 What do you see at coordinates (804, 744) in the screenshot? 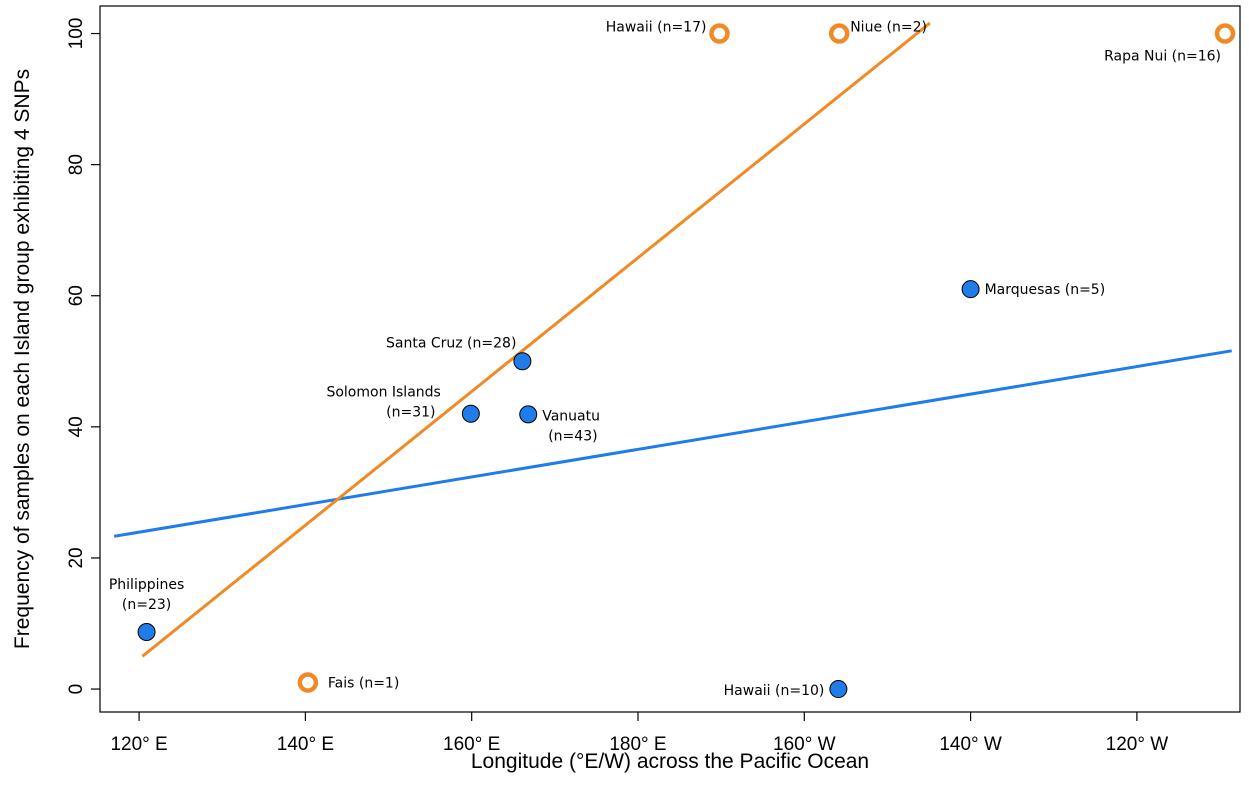
I see `x-tick-label: 160° W` at bounding box center [804, 744].